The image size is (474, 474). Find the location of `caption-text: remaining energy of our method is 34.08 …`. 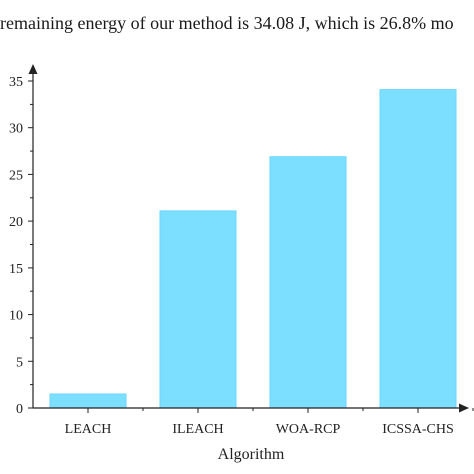

caption-text: remaining energy of our method is 34.08 … is located at coordinates (227, 23).